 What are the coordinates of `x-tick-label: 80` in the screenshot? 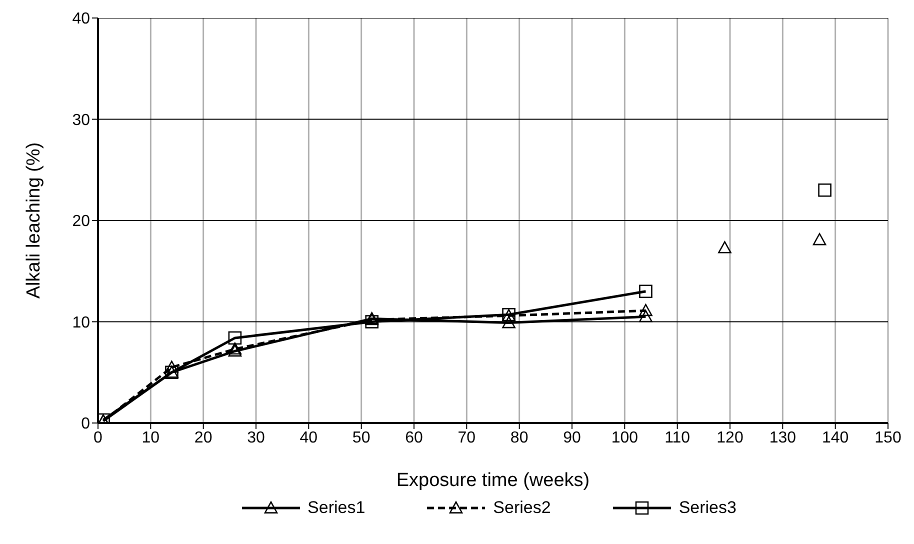 It's located at (519, 437).